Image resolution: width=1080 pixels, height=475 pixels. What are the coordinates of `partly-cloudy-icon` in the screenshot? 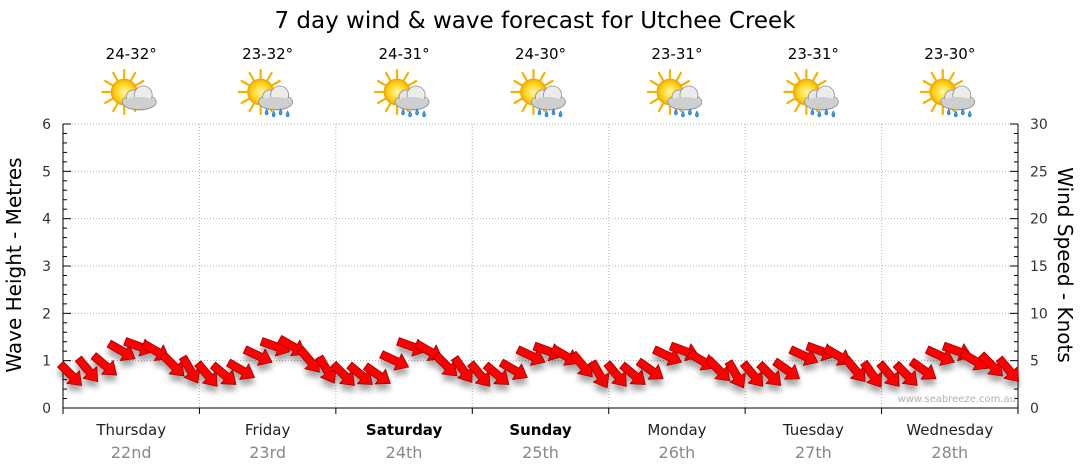 It's located at (129, 92).